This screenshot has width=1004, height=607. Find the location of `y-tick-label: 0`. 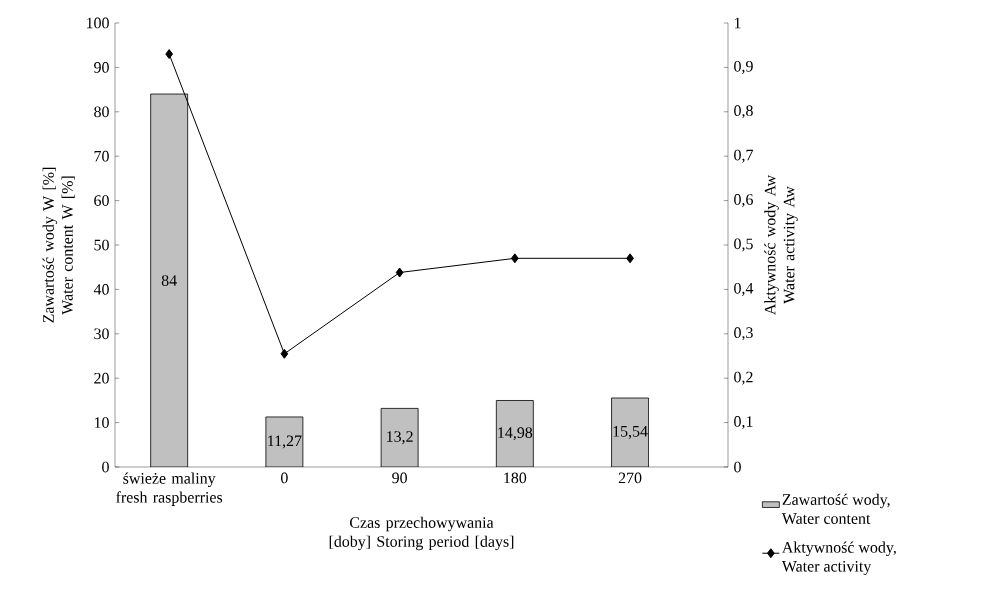

y-tick-label: 0 is located at coordinates (105, 467).